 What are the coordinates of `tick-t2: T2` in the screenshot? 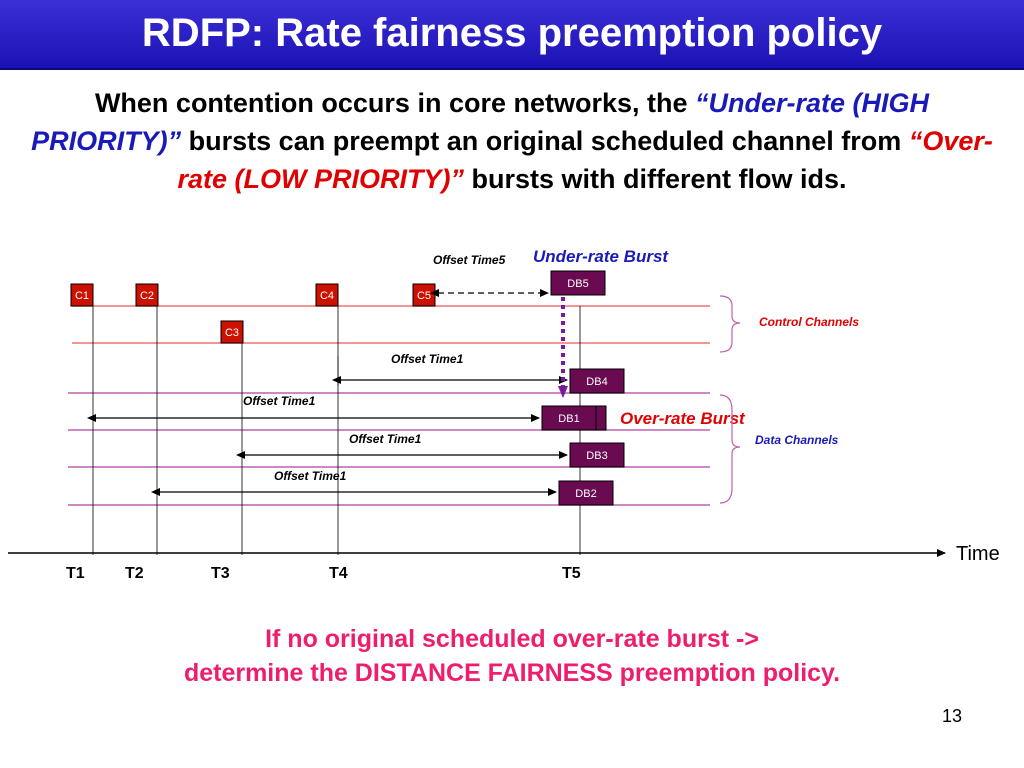 It's located at (134, 573).